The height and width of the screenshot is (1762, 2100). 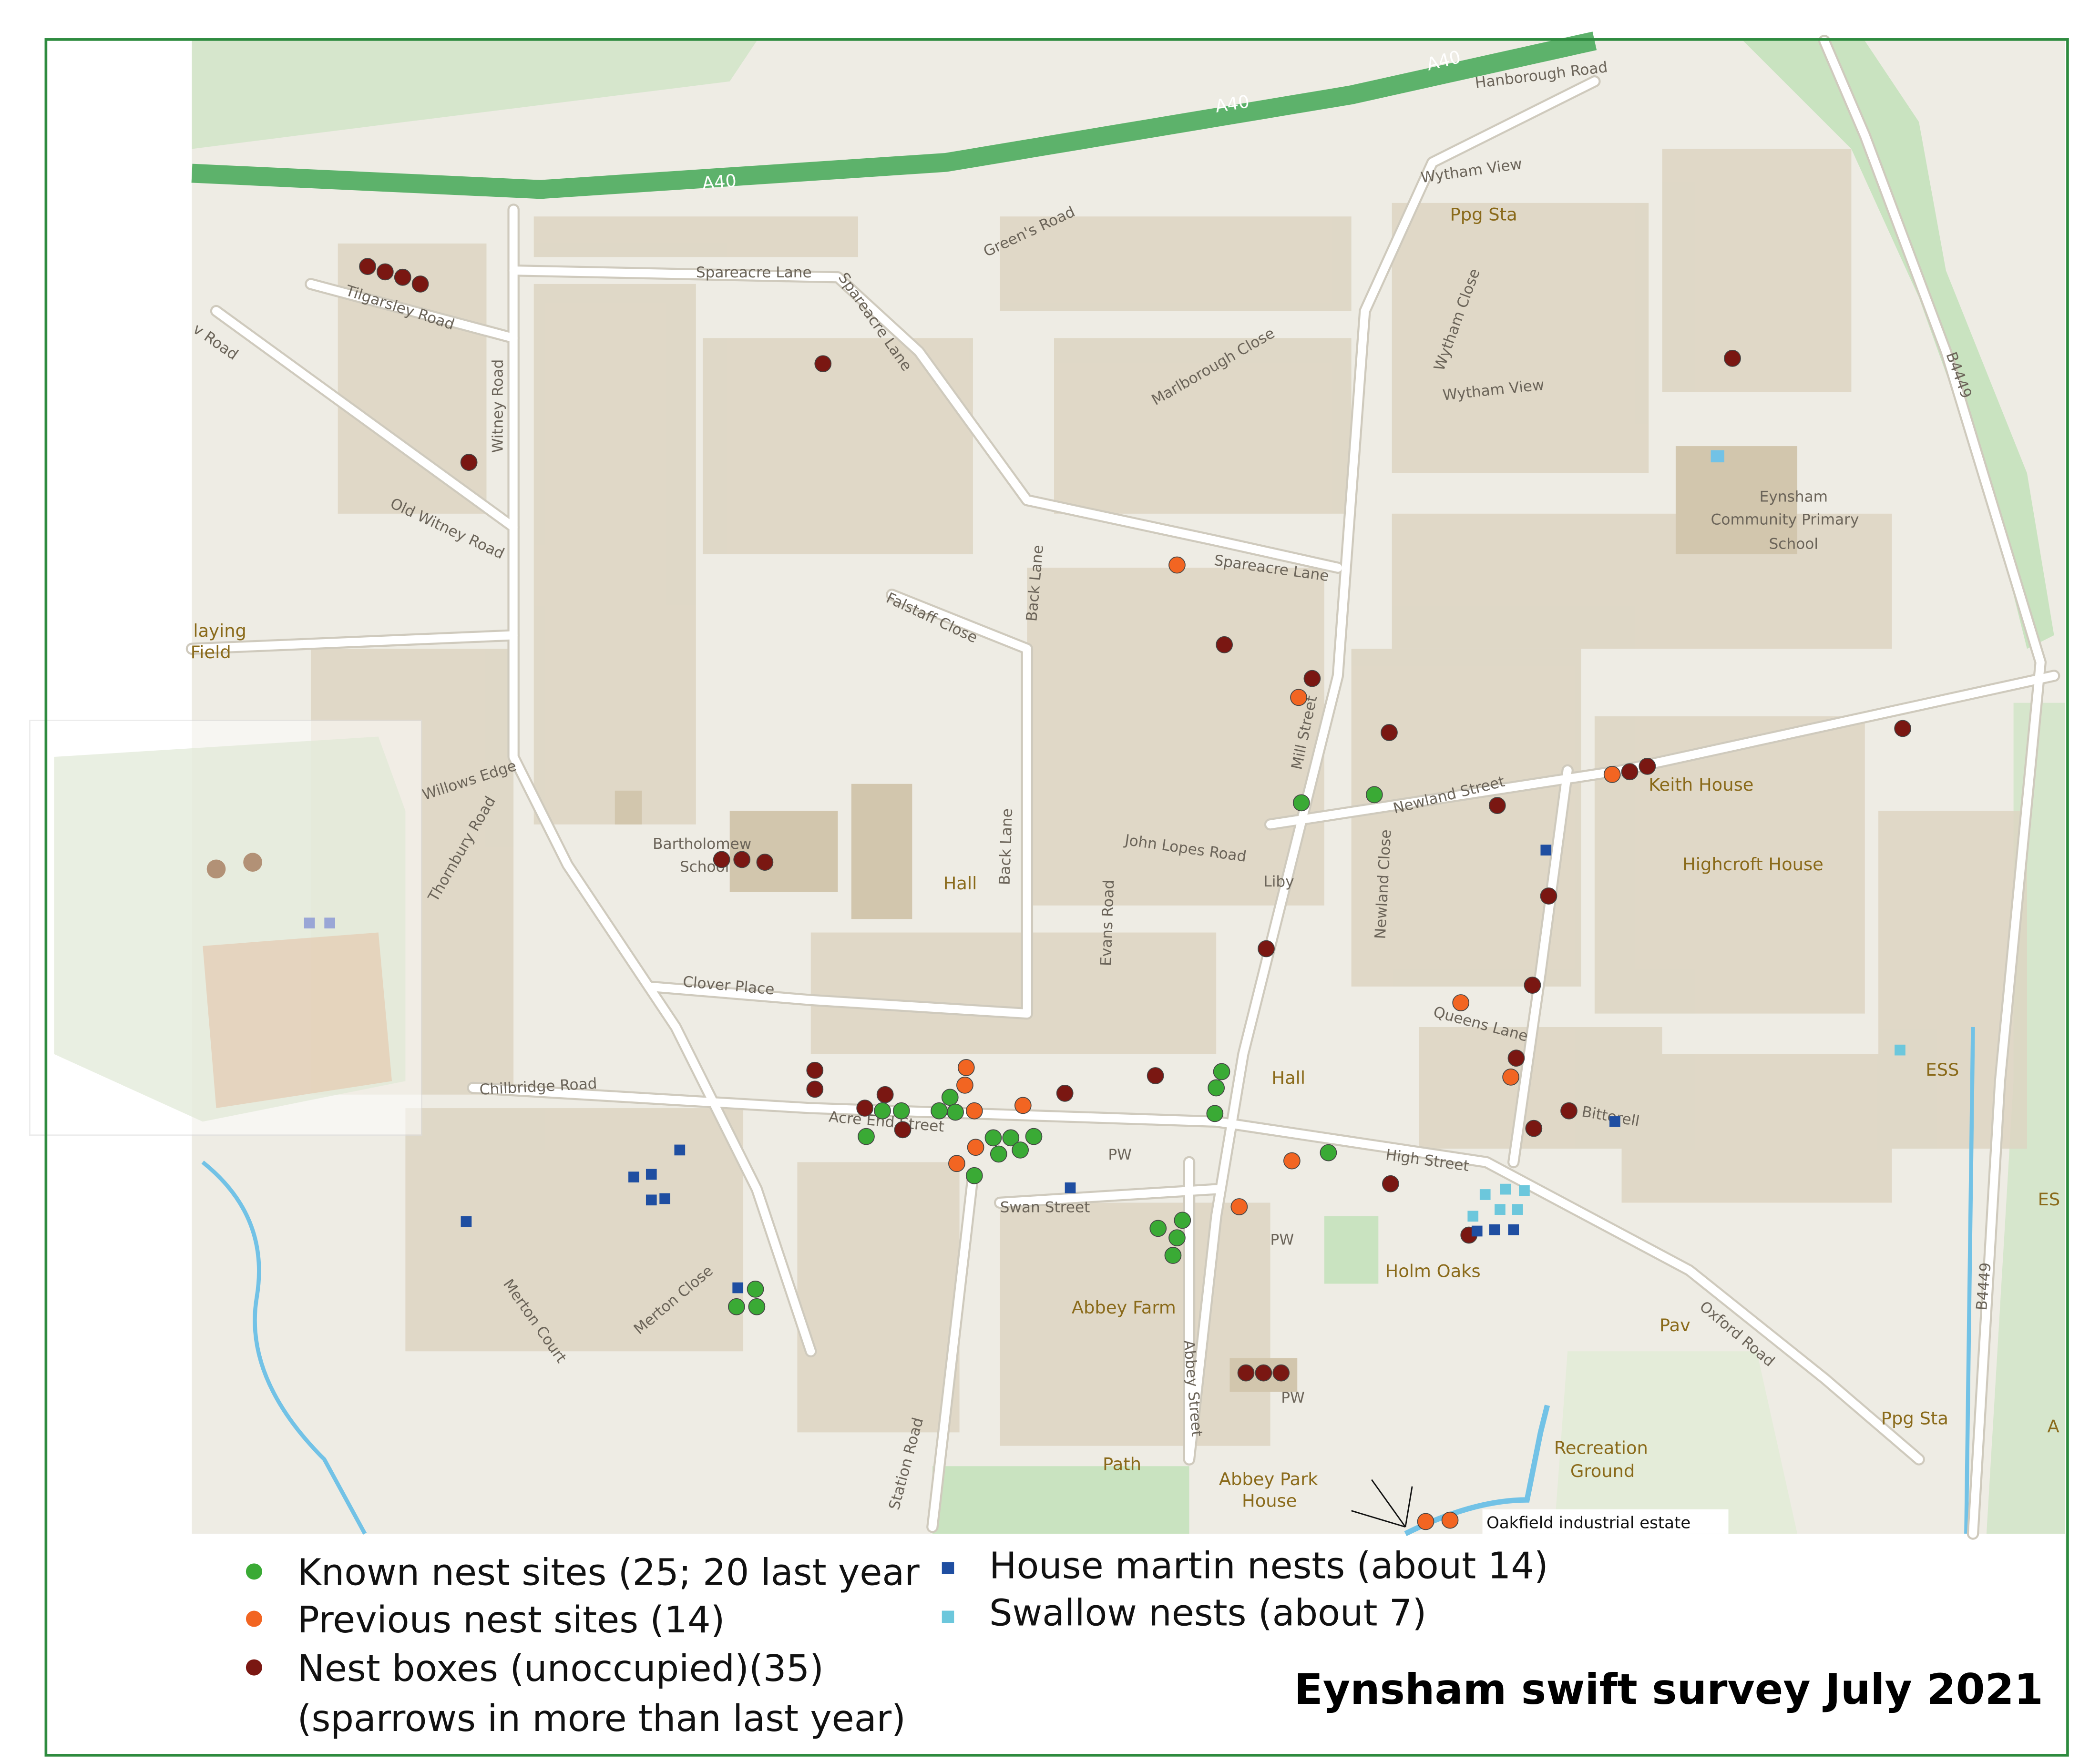 I want to click on legend-label-previous: Previous nest sites (14), so click(x=511, y=1620).